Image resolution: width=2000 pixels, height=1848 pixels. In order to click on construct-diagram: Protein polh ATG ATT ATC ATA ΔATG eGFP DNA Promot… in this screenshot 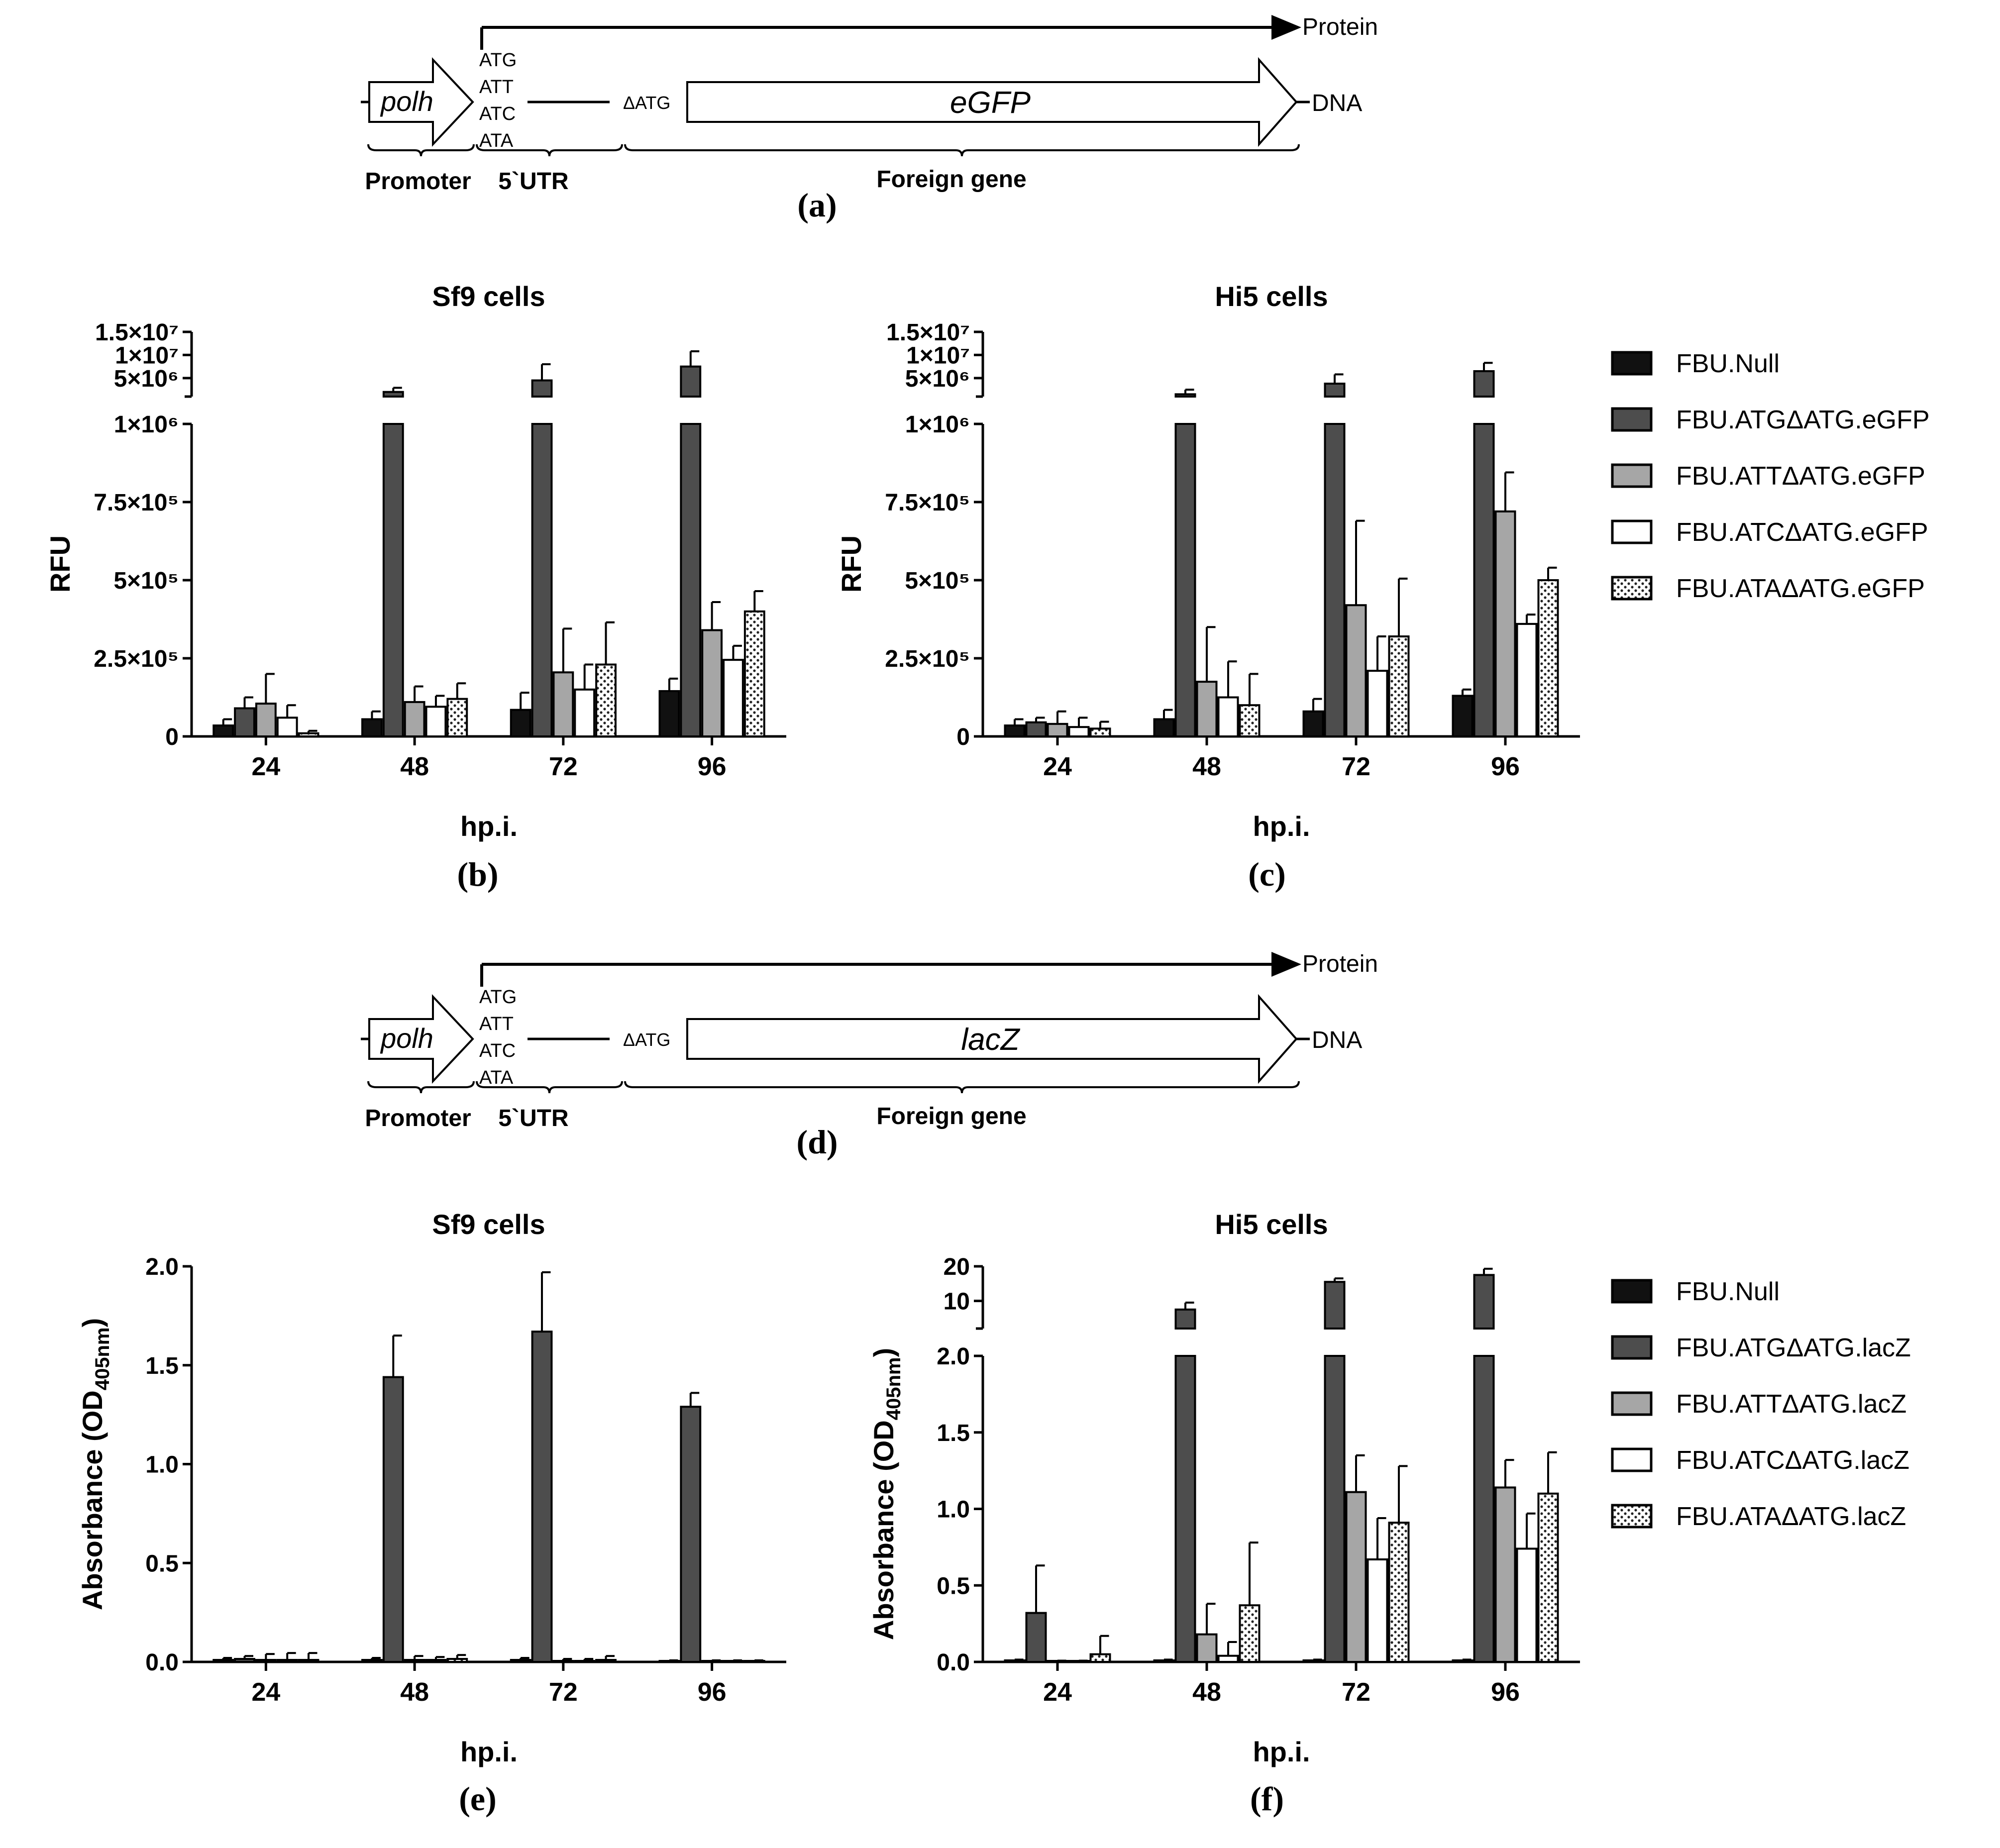, I will do `click(869, 104)`.